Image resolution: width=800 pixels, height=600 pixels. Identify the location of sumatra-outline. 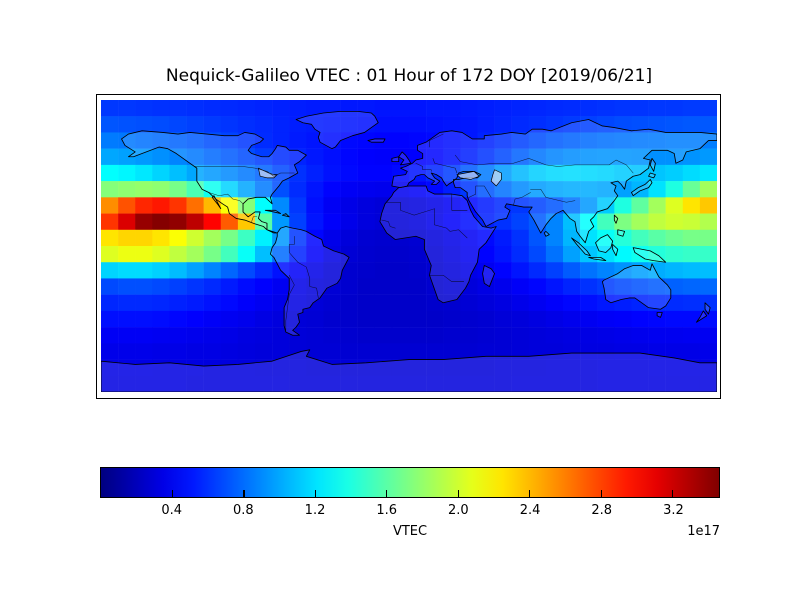
(581, 247).